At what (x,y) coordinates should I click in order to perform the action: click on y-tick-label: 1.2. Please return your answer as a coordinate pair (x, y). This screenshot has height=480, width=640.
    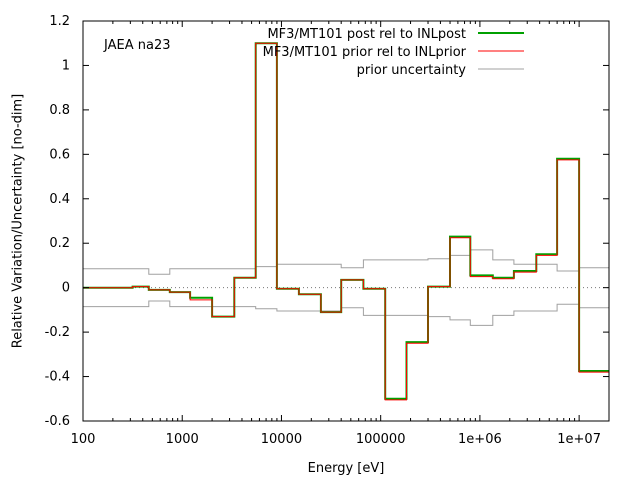
    Looking at the image, I should click on (59, 21).